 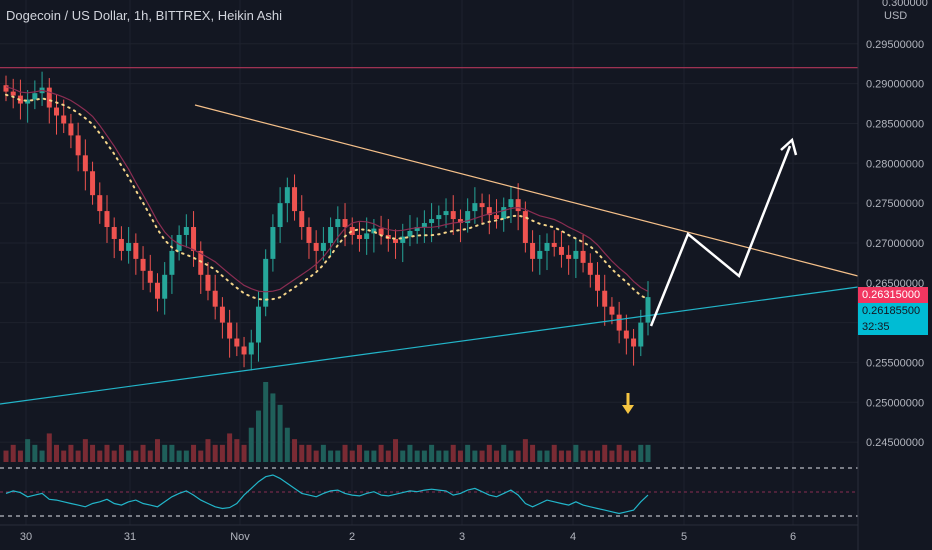 I want to click on price-tick-label: 0.26500000, so click(x=895, y=284).